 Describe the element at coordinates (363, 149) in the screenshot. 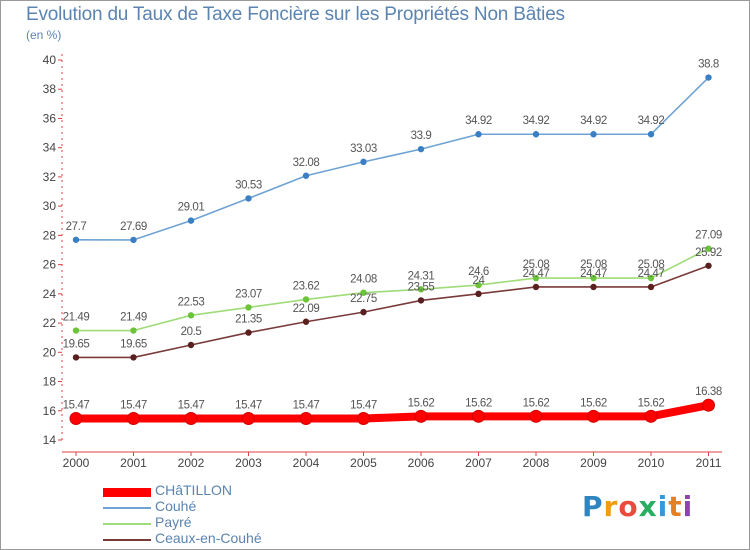

I see `data-label: 33.03` at that location.